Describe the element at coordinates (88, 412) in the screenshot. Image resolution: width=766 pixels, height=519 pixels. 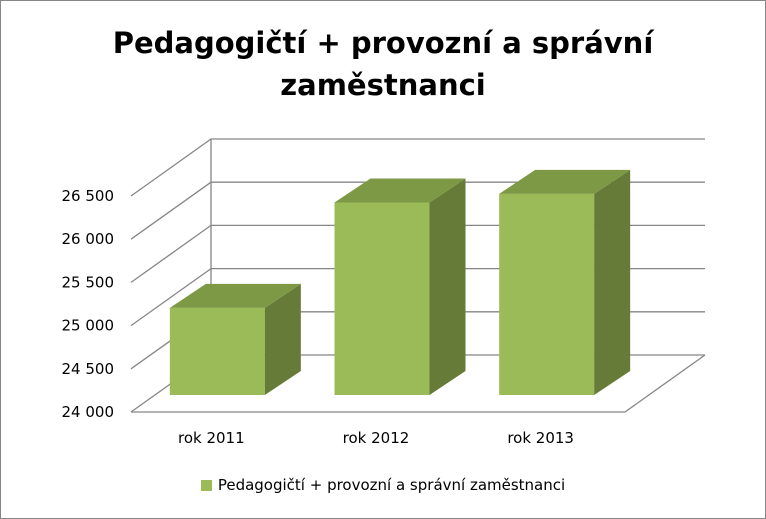
I see `y-tick-label: 24 000` at that location.